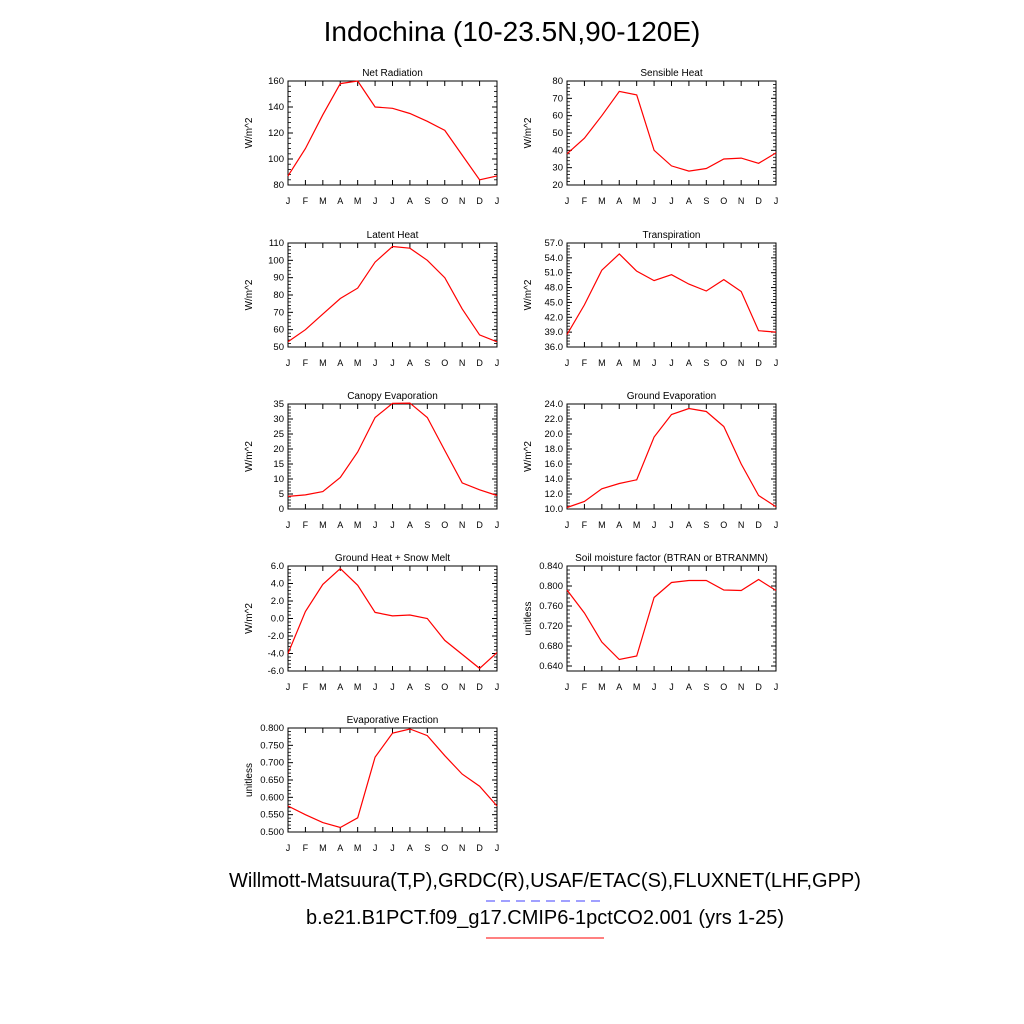 This screenshot has width=1024, height=1024. I want to click on panel-title: Soil moisture factor (BTRAN or BTRANMN), so click(671, 558).